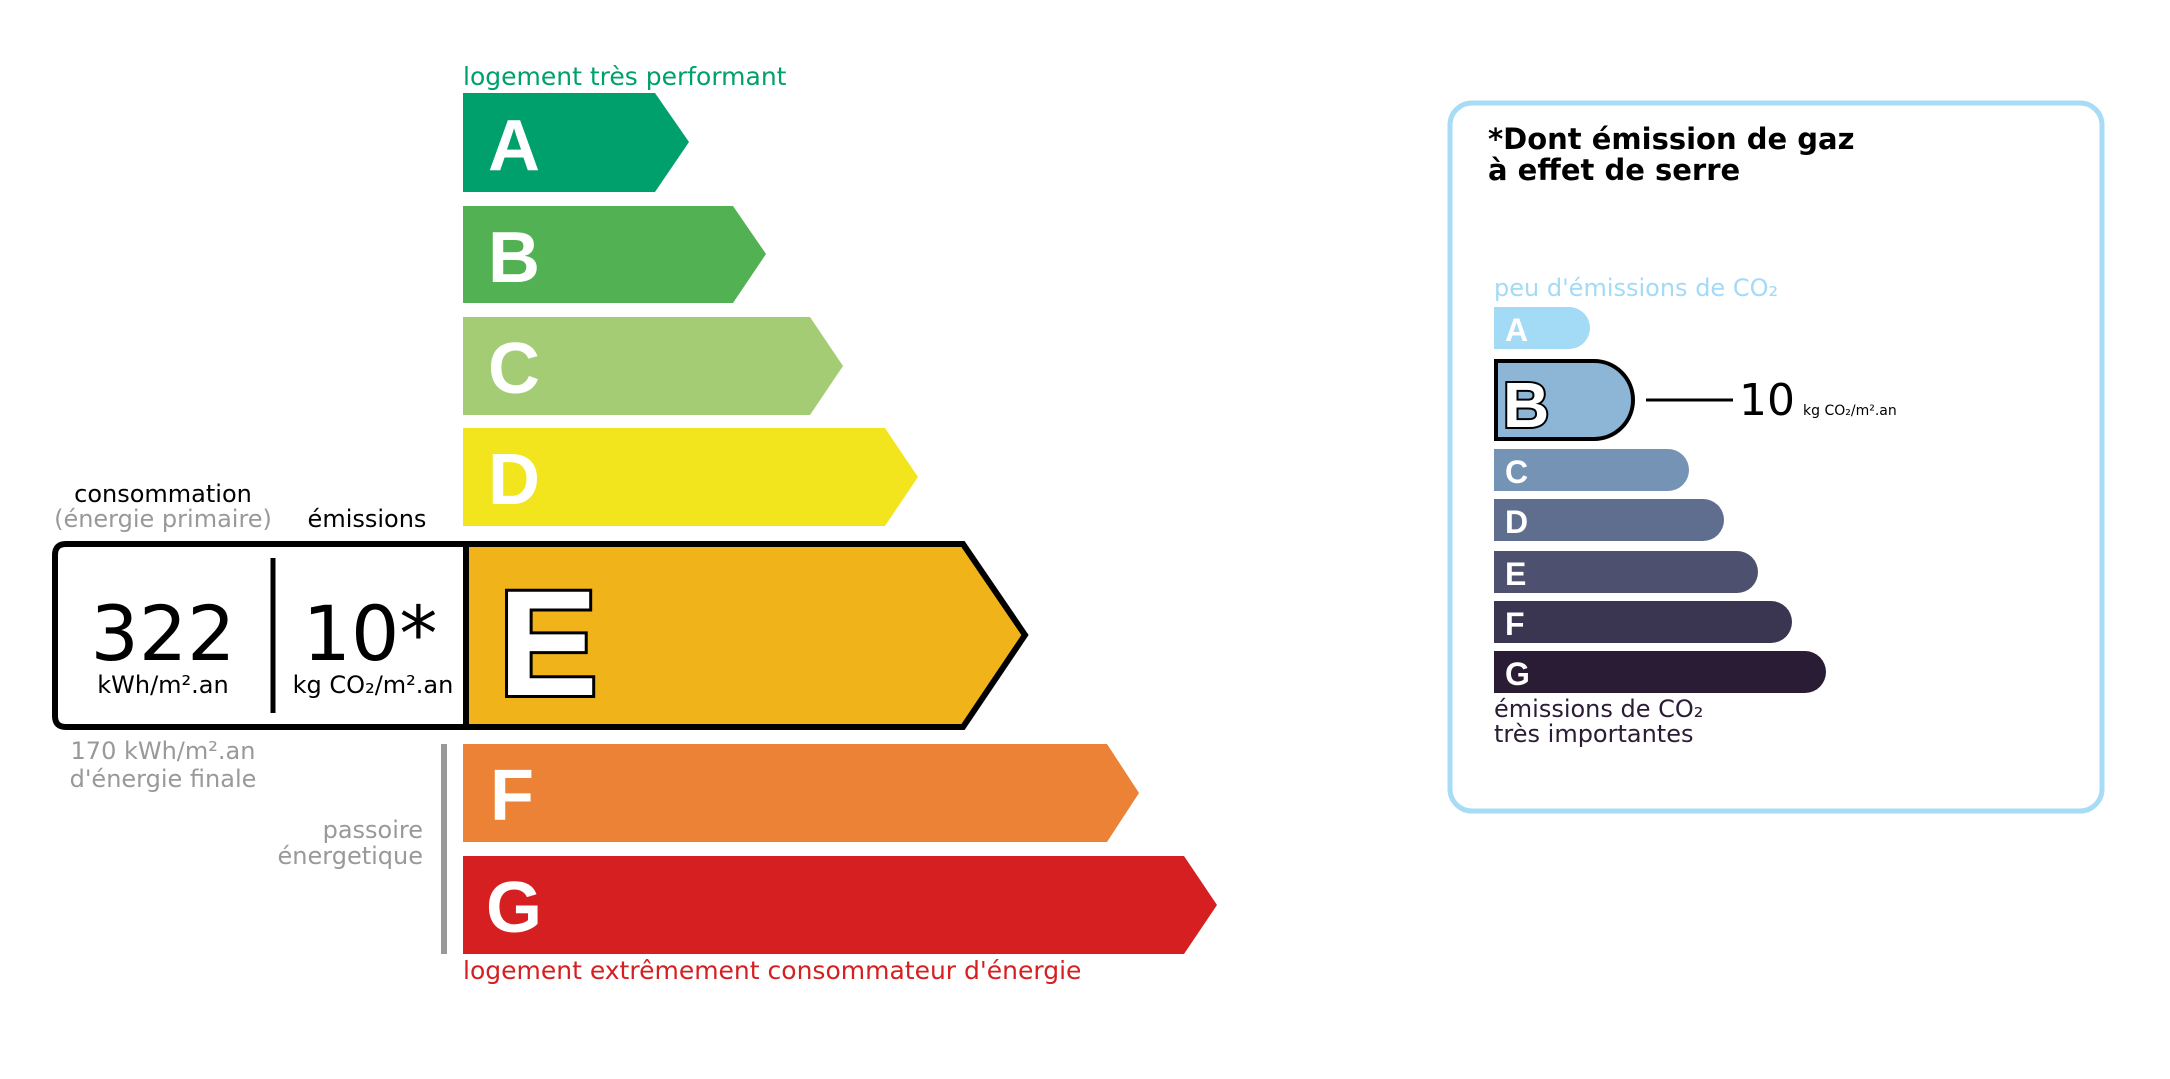  Describe the element at coordinates (514, 908) in the screenshot. I see `energy-letter-g: G` at that location.